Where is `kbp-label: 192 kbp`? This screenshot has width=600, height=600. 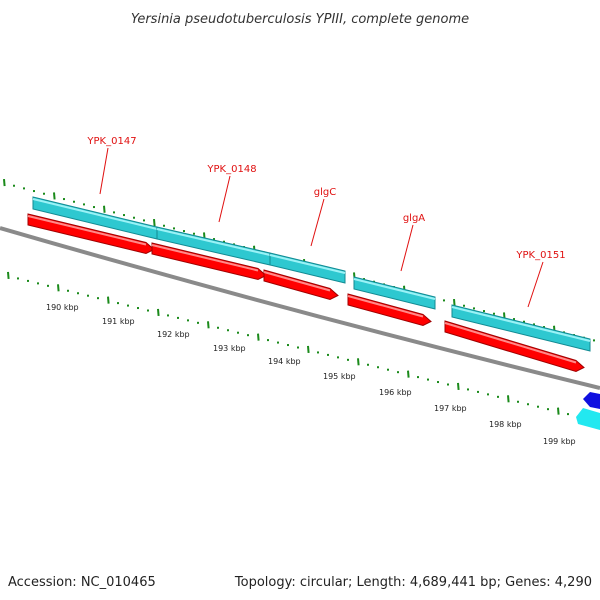 kbp-label: 192 kbp is located at coordinates (173, 334).